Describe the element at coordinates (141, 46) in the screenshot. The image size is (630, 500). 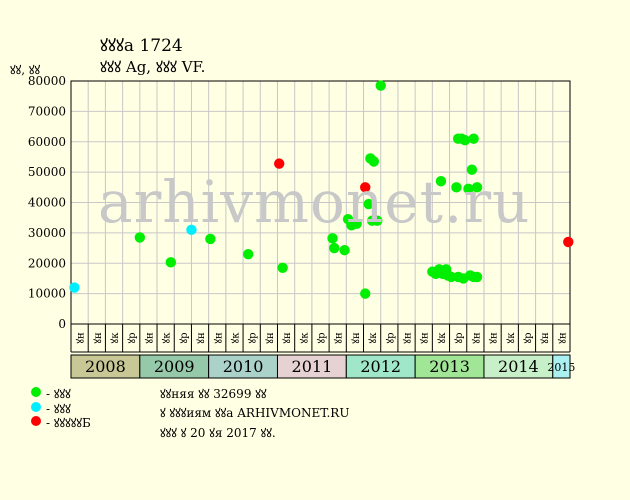
I see `chart-title: ꙋꙋꙋа 1724` at that location.